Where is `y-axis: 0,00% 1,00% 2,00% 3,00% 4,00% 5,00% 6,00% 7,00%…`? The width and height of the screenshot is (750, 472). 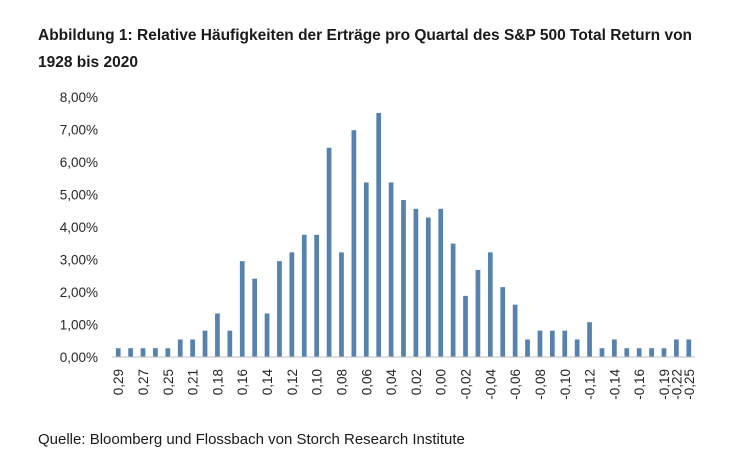 y-axis: 0,00% 1,00% 2,00% 3,00% 4,00% 5,00% 6,00% 7,00%… is located at coordinates (79, 227).